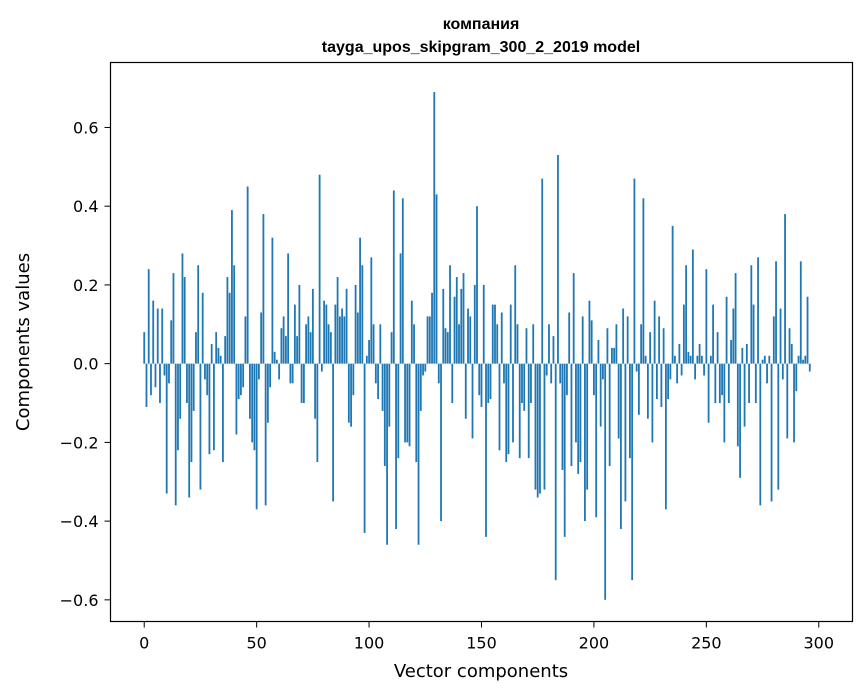 Image resolution: width=867 pixels, height=696 pixels. I want to click on chart-title-line-2: tayga_upos_skipgram_300_2_2019 model, so click(481, 47).